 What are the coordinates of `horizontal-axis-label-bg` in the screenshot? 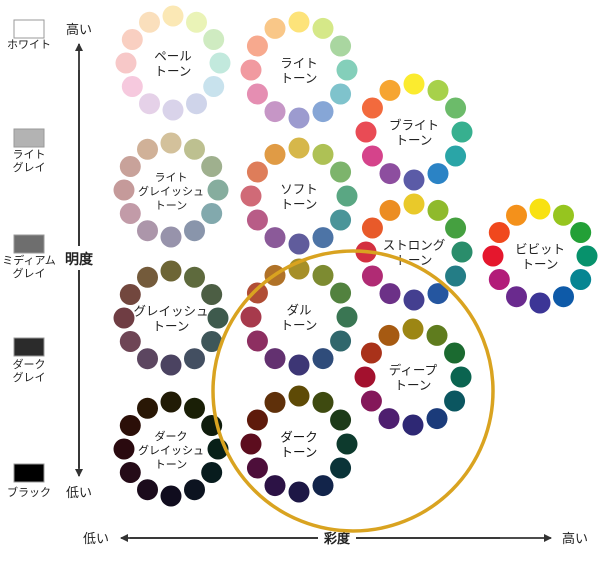 It's located at (337, 538).